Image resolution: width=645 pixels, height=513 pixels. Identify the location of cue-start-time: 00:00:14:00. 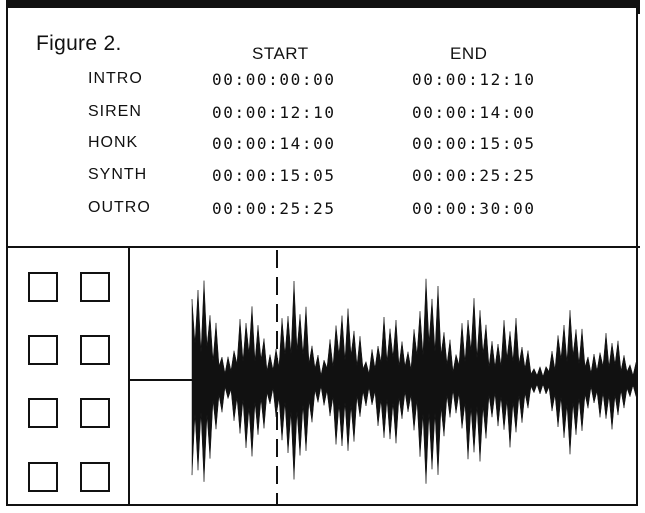
(274, 143).